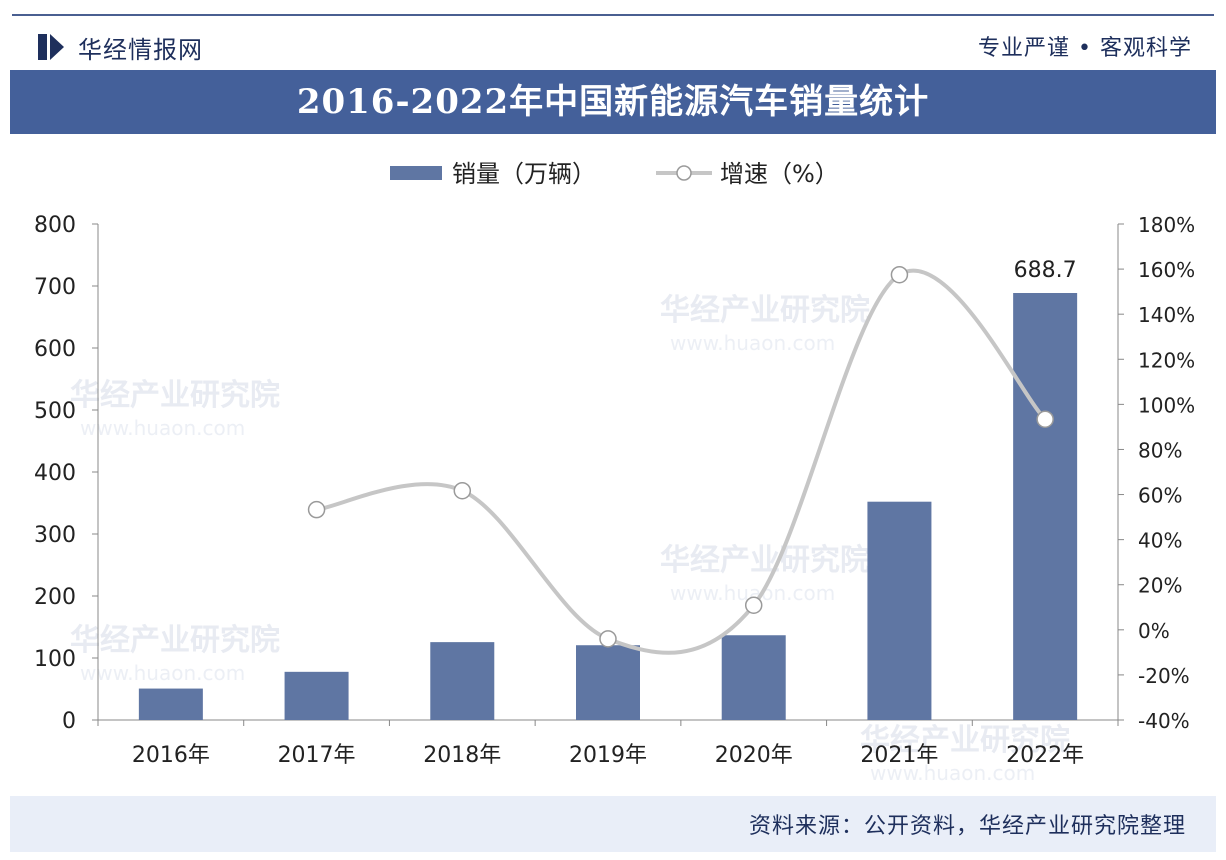  What do you see at coordinates (1045, 755) in the screenshot?
I see `x-tick-label: 2022年` at bounding box center [1045, 755].